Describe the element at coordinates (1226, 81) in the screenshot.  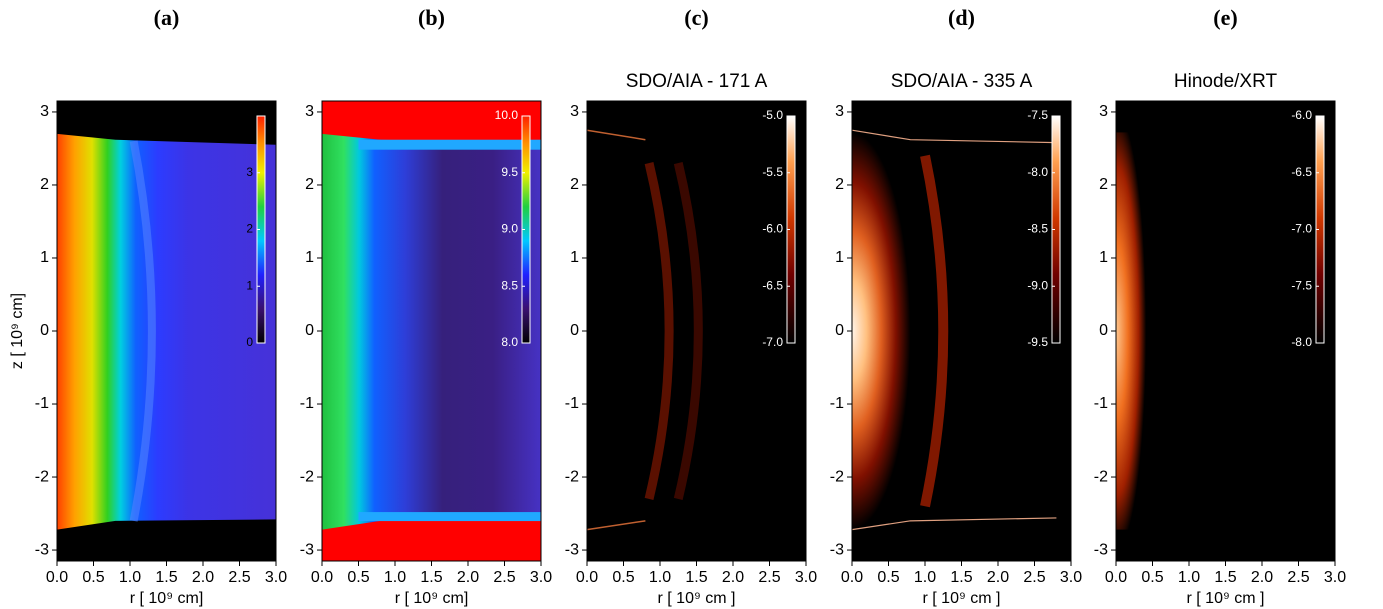
I see `panel-title: Hinode/XRT` at that location.